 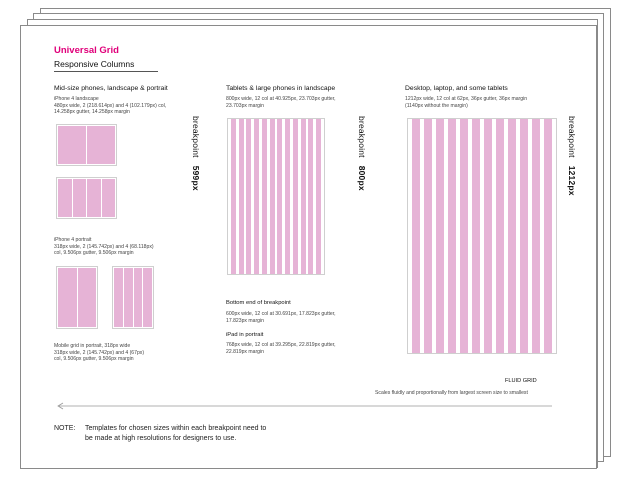 What do you see at coordinates (258, 303) in the screenshot?
I see `bottom-breakpoint-heading: Bottom end of breakpoint` at bounding box center [258, 303].